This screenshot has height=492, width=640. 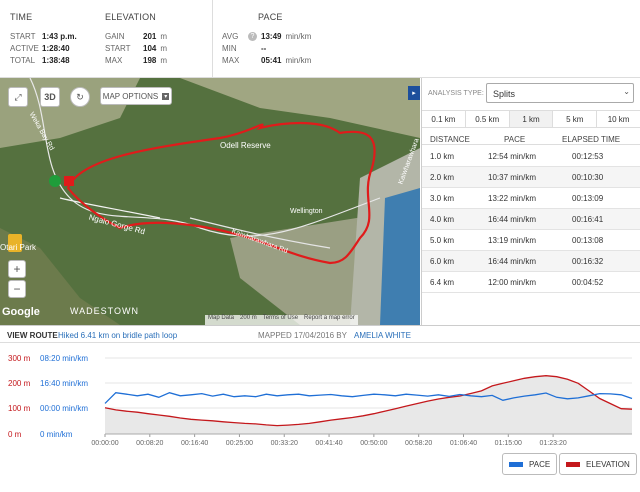 I want to click on split-cell: 6.4 km, so click(x=442, y=282).